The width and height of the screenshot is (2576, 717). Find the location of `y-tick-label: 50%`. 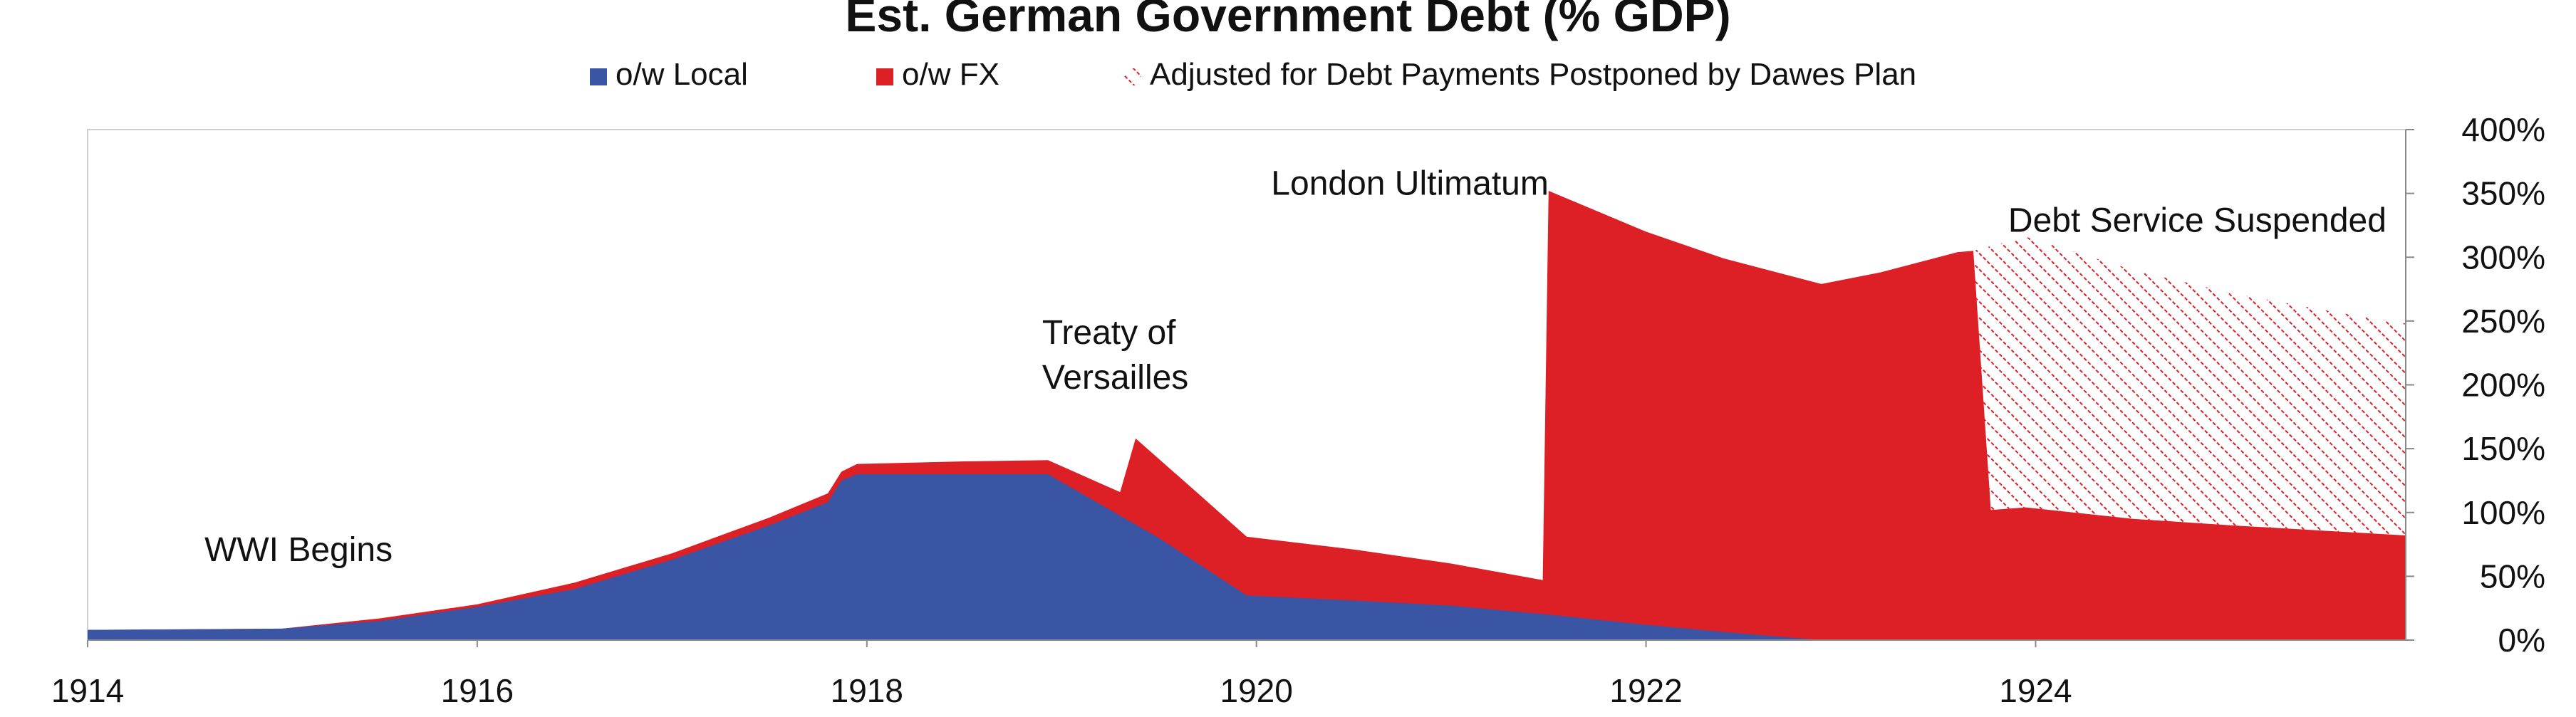

y-tick-label: 50% is located at coordinates (2512, 577).